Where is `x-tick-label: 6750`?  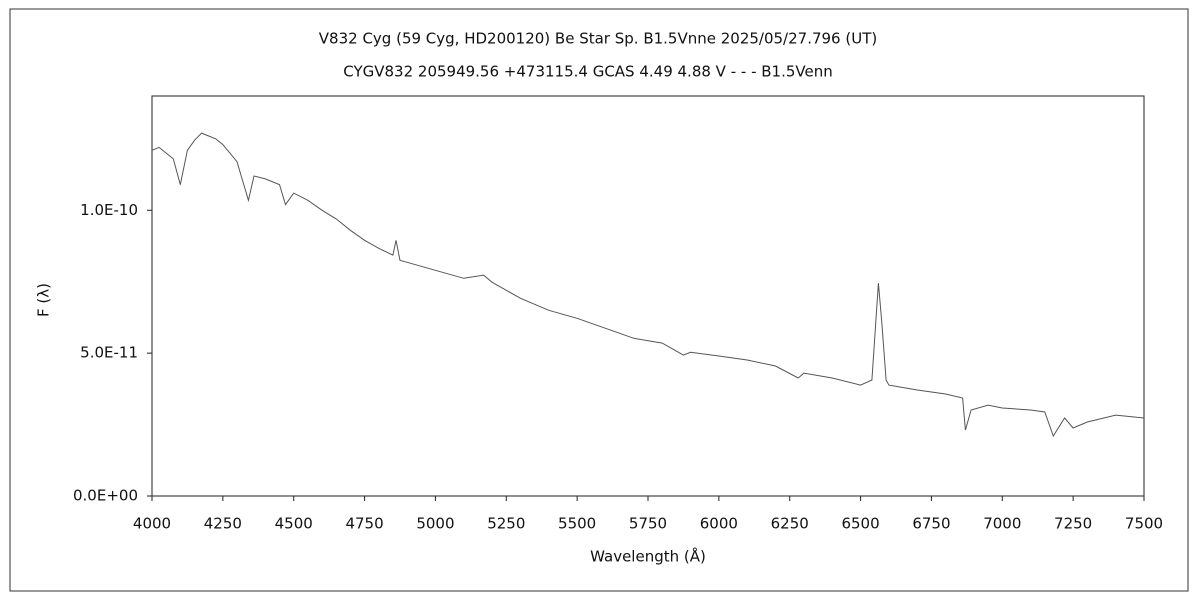
x-tick-label: 6750 is located at coordinates (931, 524).